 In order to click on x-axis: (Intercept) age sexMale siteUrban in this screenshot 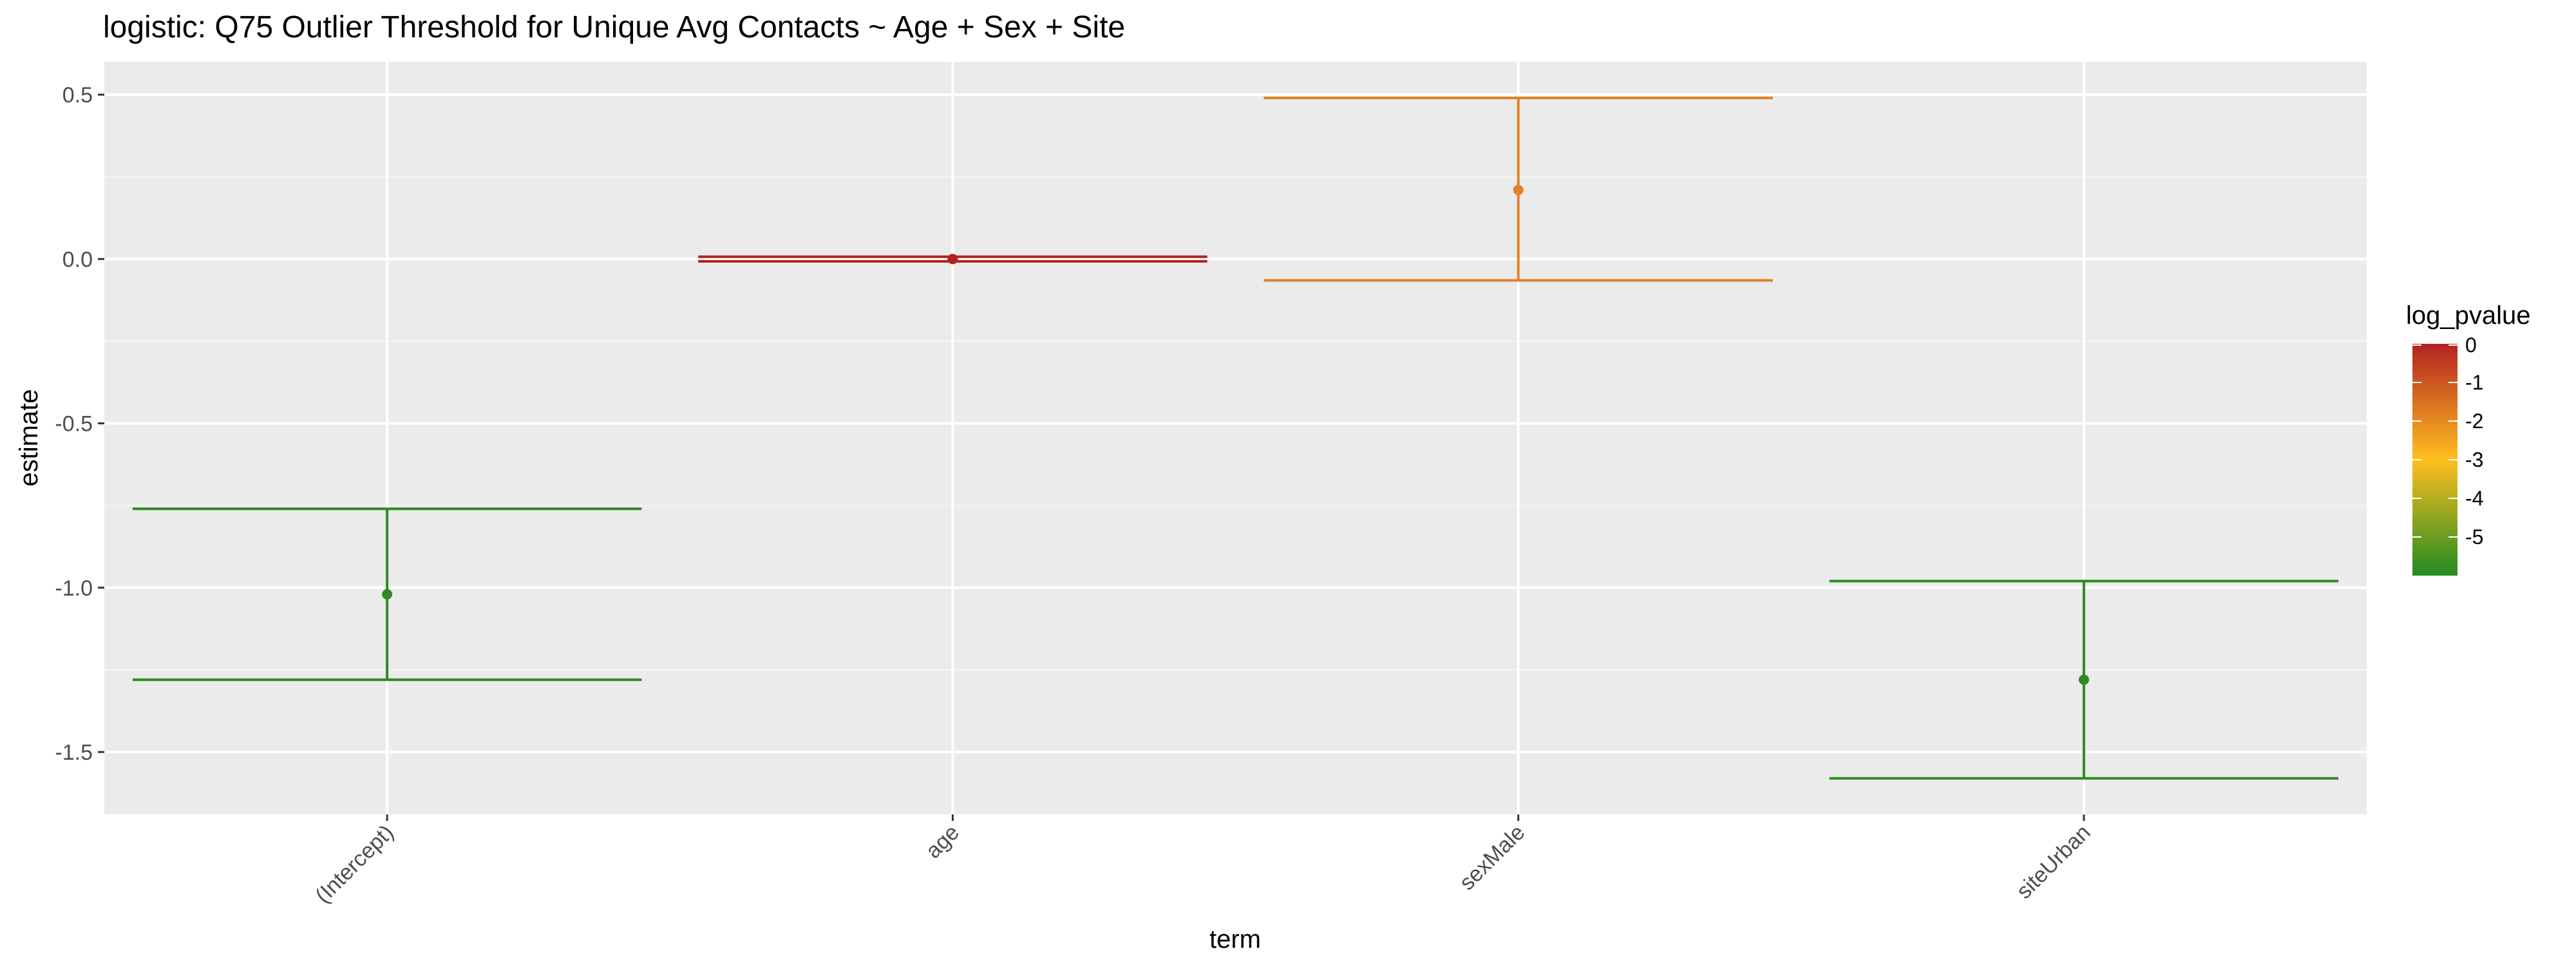, I will do `click(1203, 861)`.